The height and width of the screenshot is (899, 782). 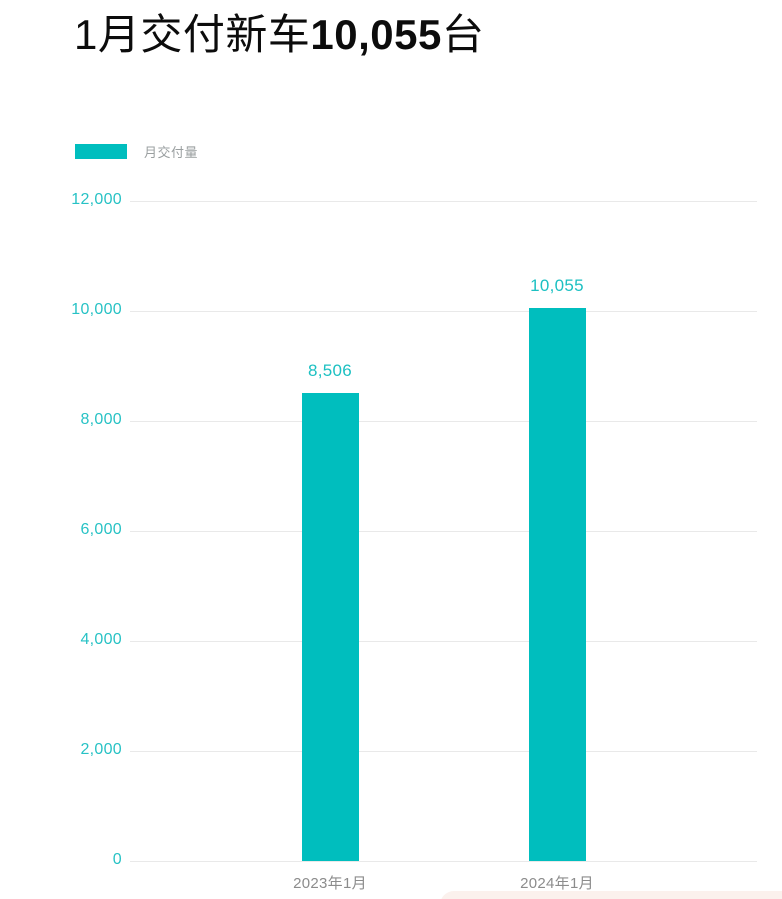 What do you see at coordinates (463, 34) in the screenshot?
I see `title-suffix: 台` at bounding box center [463, 34].